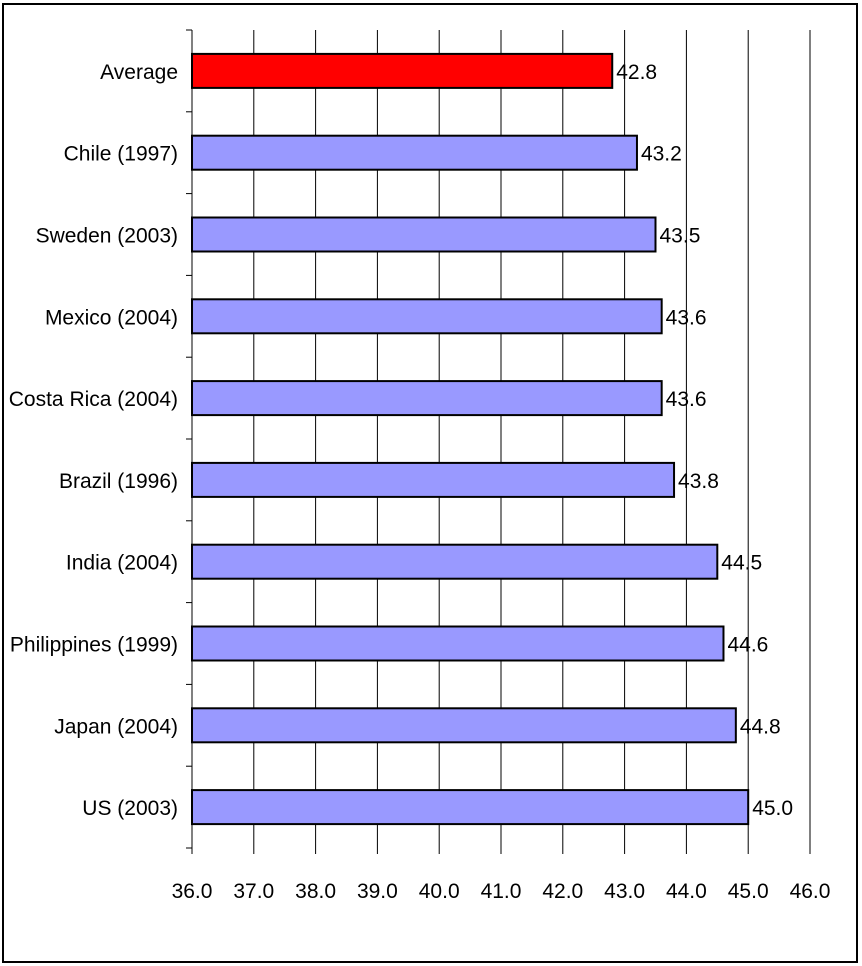  I want to click on bar-average, so click(402, 70).